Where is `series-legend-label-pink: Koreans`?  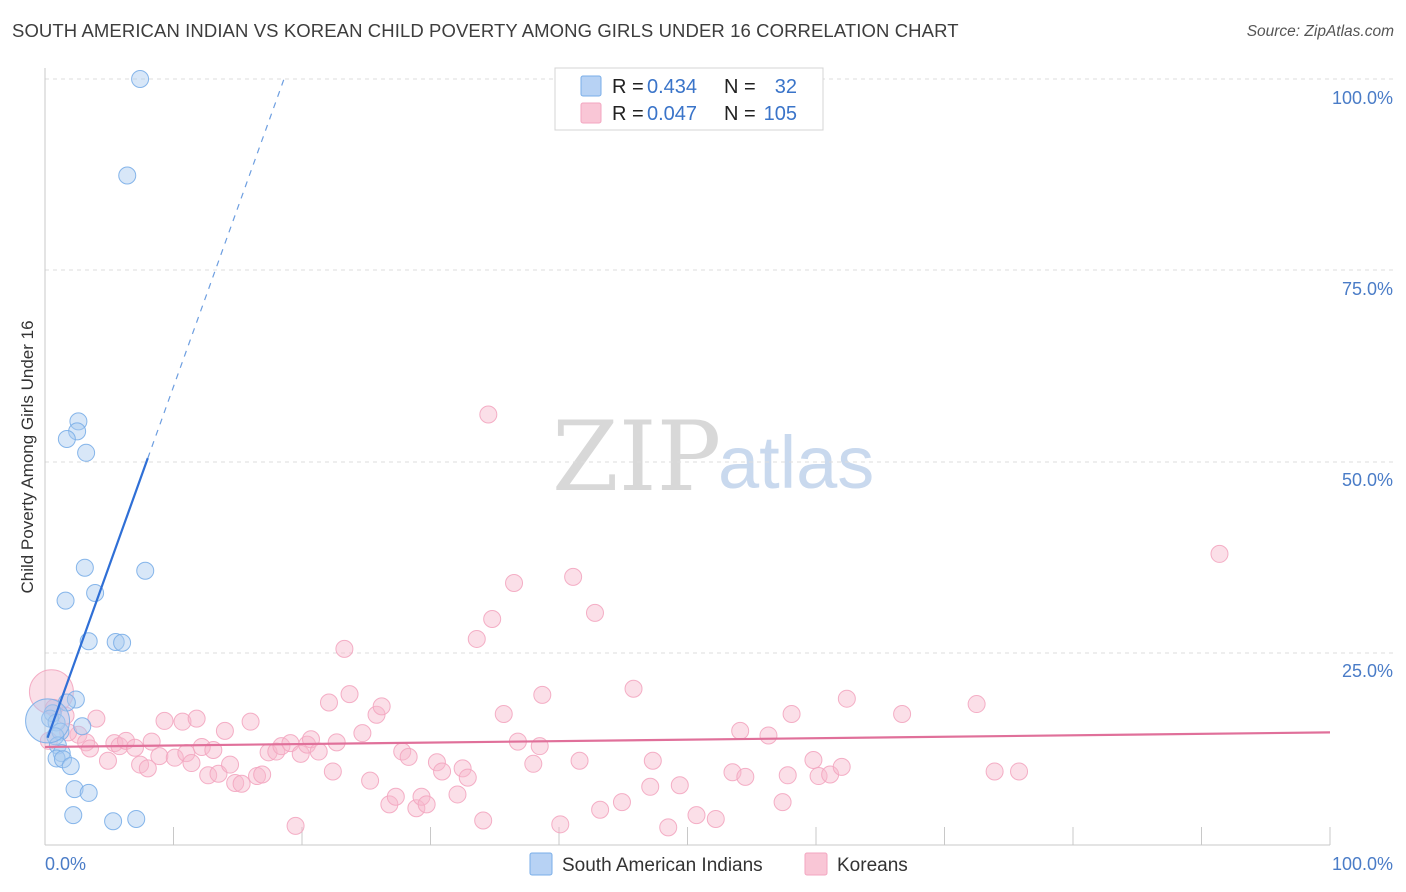 series-legend-label-pink: Koreans is located at coordinates (872, 865).